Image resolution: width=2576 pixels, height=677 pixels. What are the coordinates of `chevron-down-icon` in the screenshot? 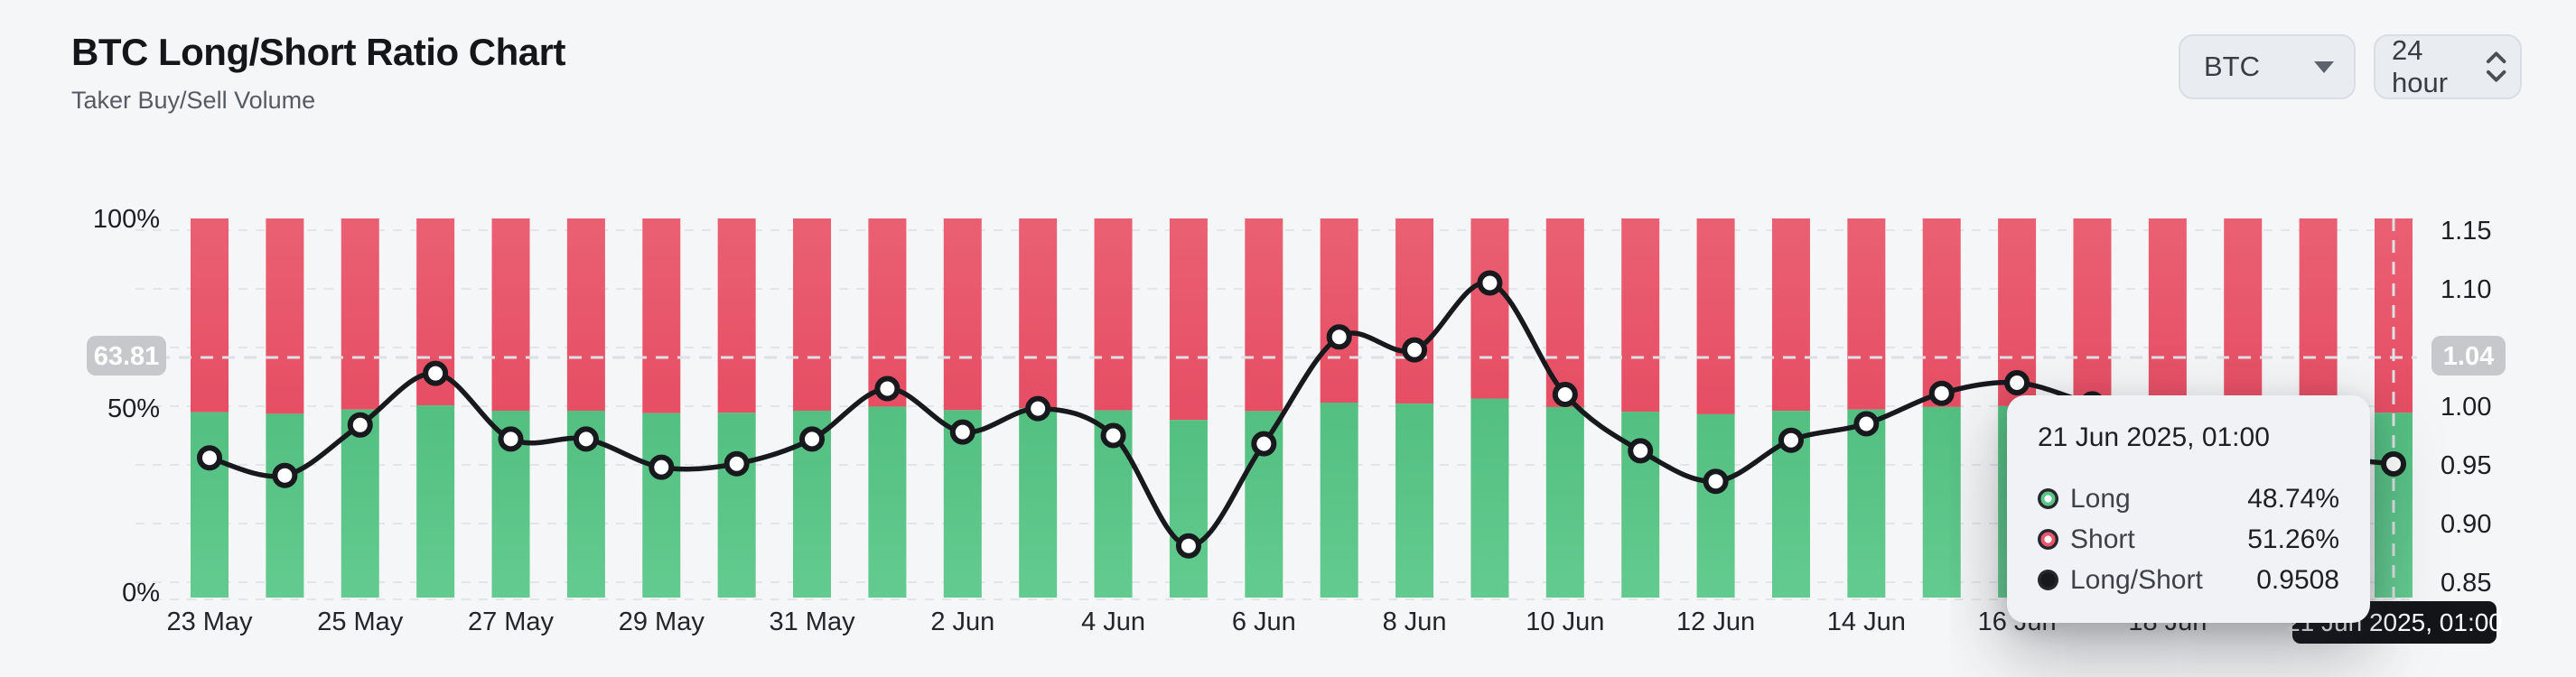 It's located at (2324, 66).